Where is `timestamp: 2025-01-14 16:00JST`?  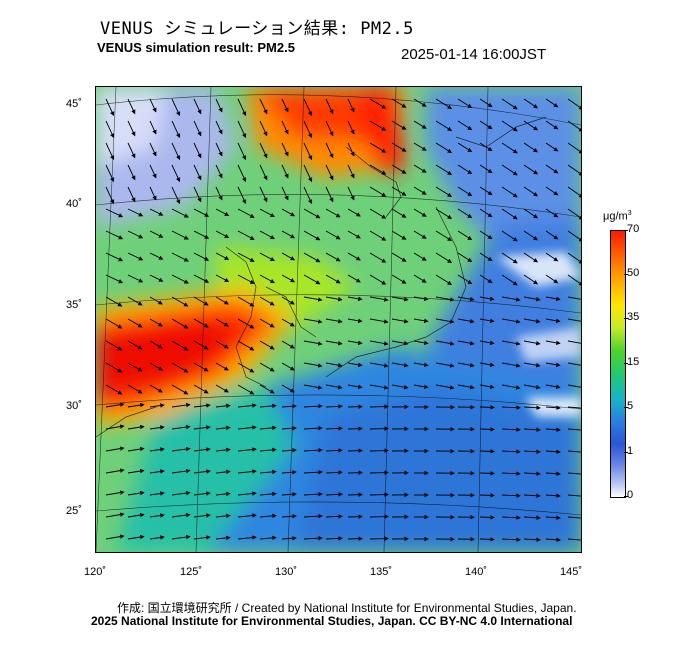
timestamp: 2025-01-14 16:00JST is located at coordinates (474, 54).